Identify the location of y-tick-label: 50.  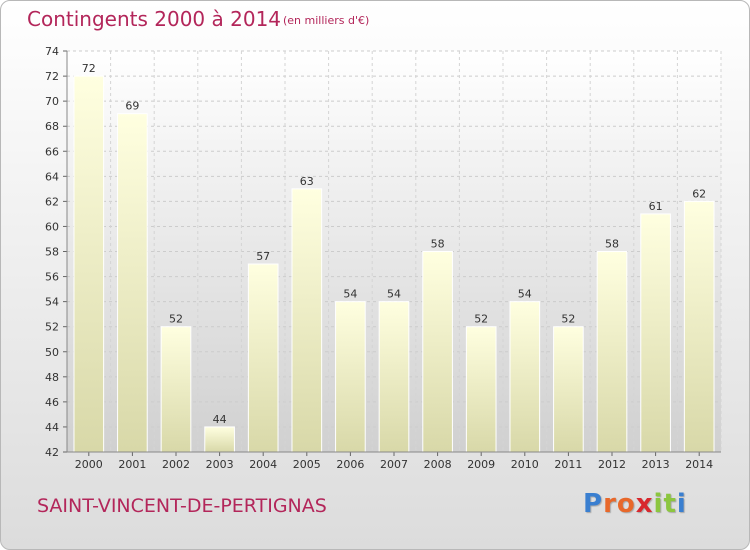
(52, 352).